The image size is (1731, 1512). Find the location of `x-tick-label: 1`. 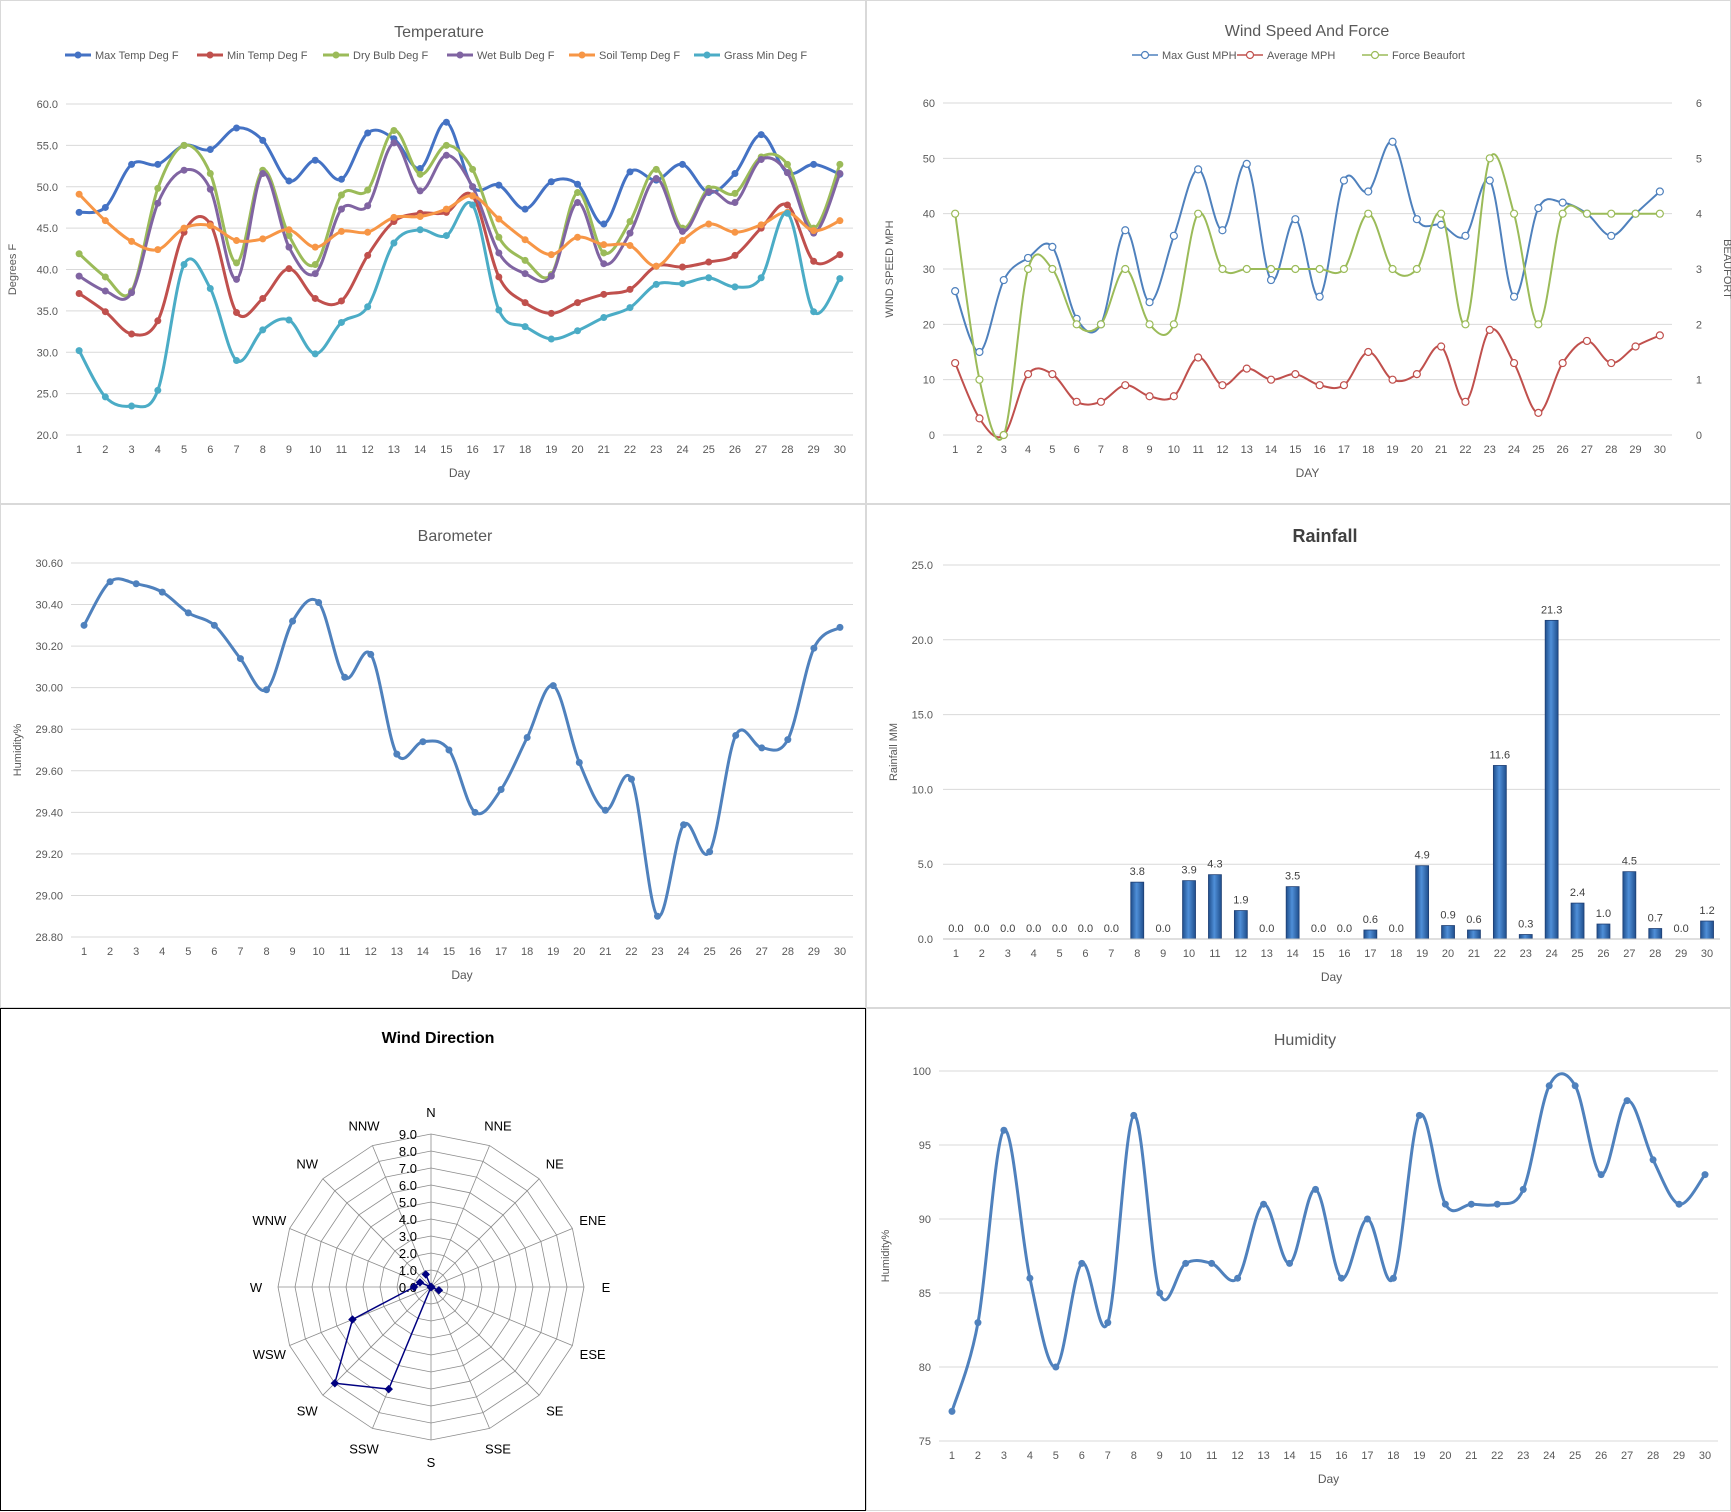

x-tick-label: 1 is located at coordinates (955, 450).